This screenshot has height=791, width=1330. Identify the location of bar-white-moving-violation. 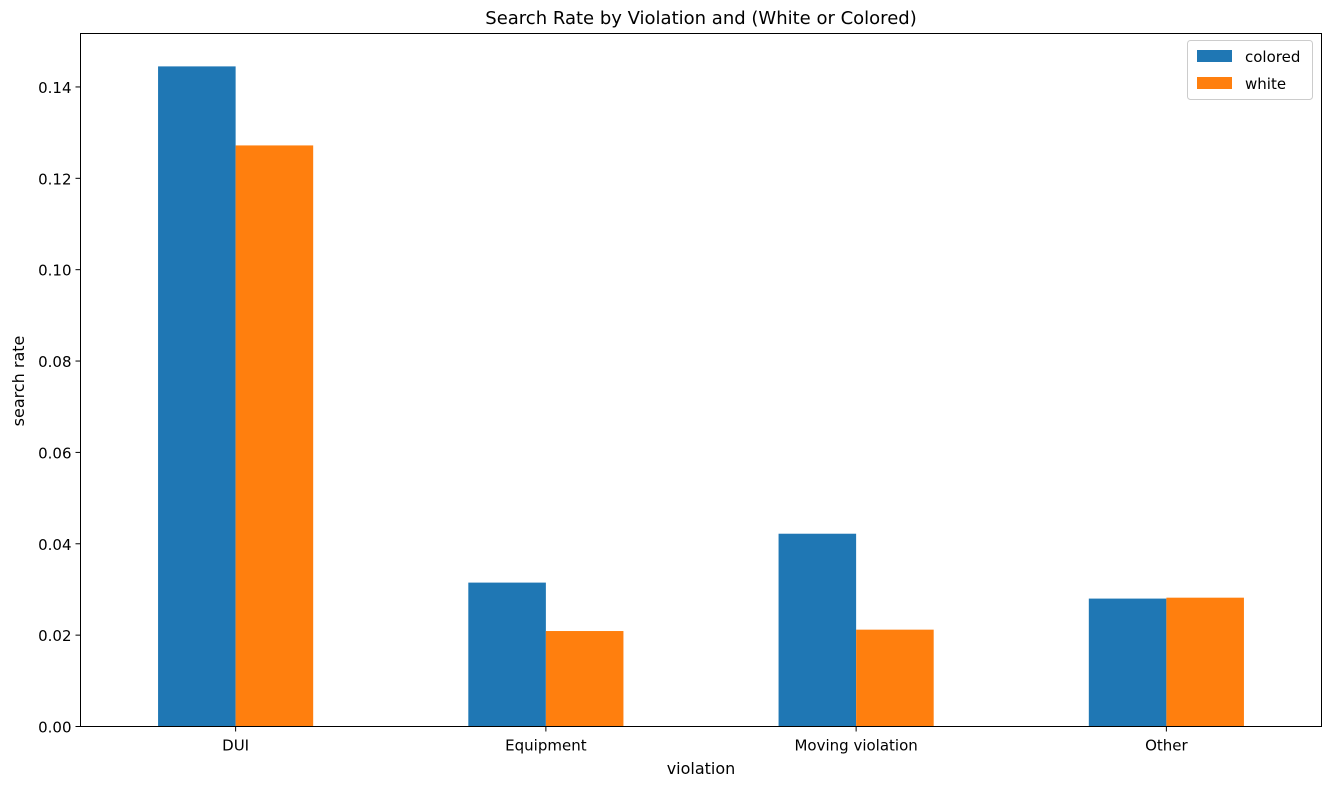
(895, 678).